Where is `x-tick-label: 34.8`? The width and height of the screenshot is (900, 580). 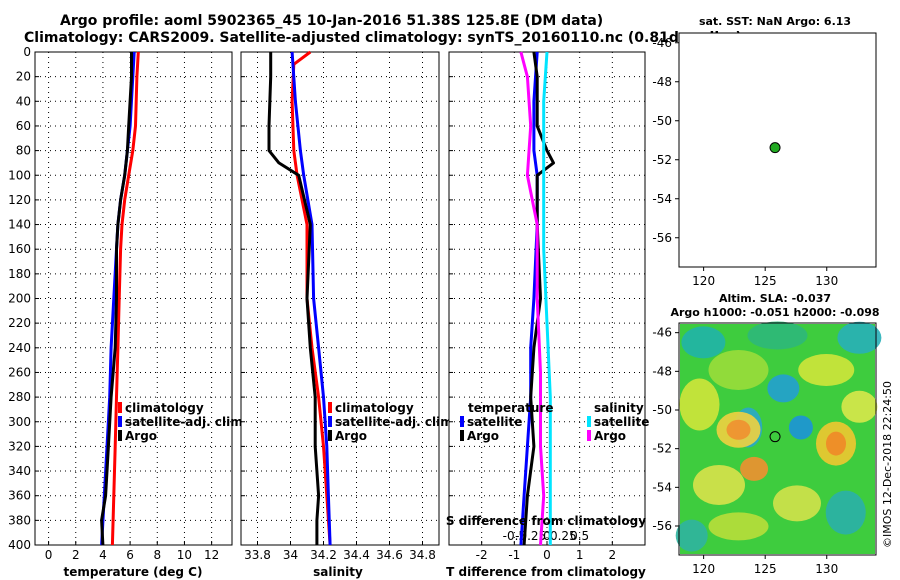
x-tick-label: 34.8 is located at coordinates (422, 555).